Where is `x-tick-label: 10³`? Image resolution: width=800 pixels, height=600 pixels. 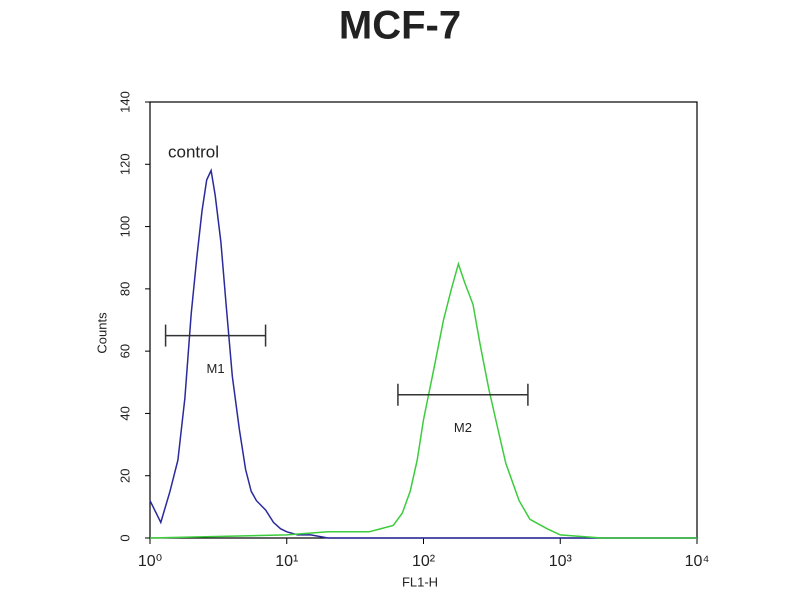
x-tick-label: 10³ is located at coordinates (561, 561).